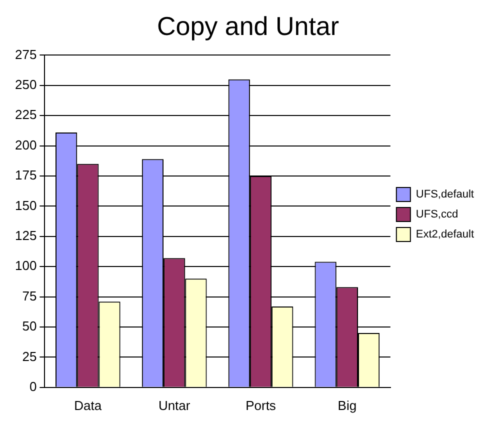  Describe the element at coordinates (437, 214) in the screenshot. I see `legend-label: UFS,ccd` at that location.